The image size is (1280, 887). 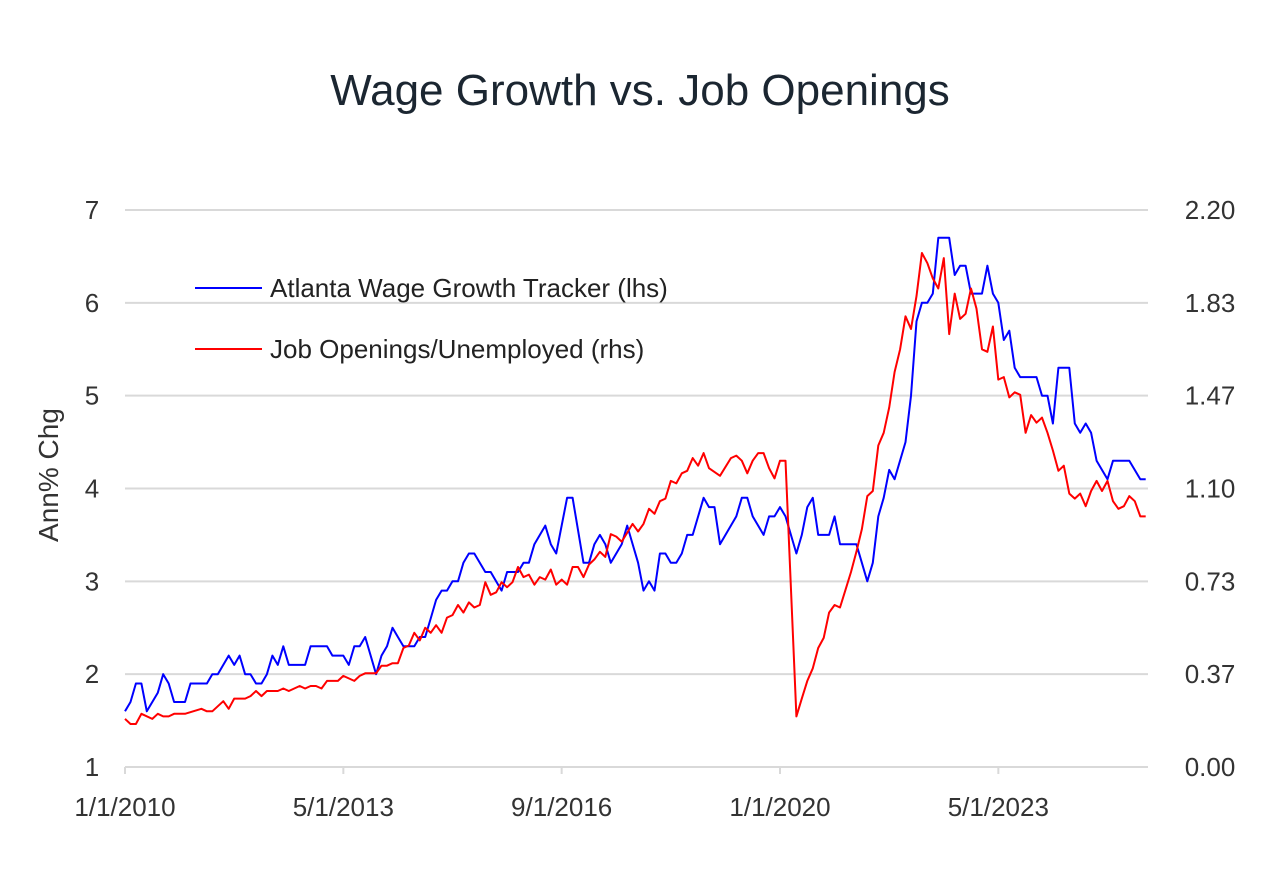 What do you see at coordinates (561, 807) in the screenshot?
I see `x-tick-label: 9/1/2016` at bounding box center [561, 807].